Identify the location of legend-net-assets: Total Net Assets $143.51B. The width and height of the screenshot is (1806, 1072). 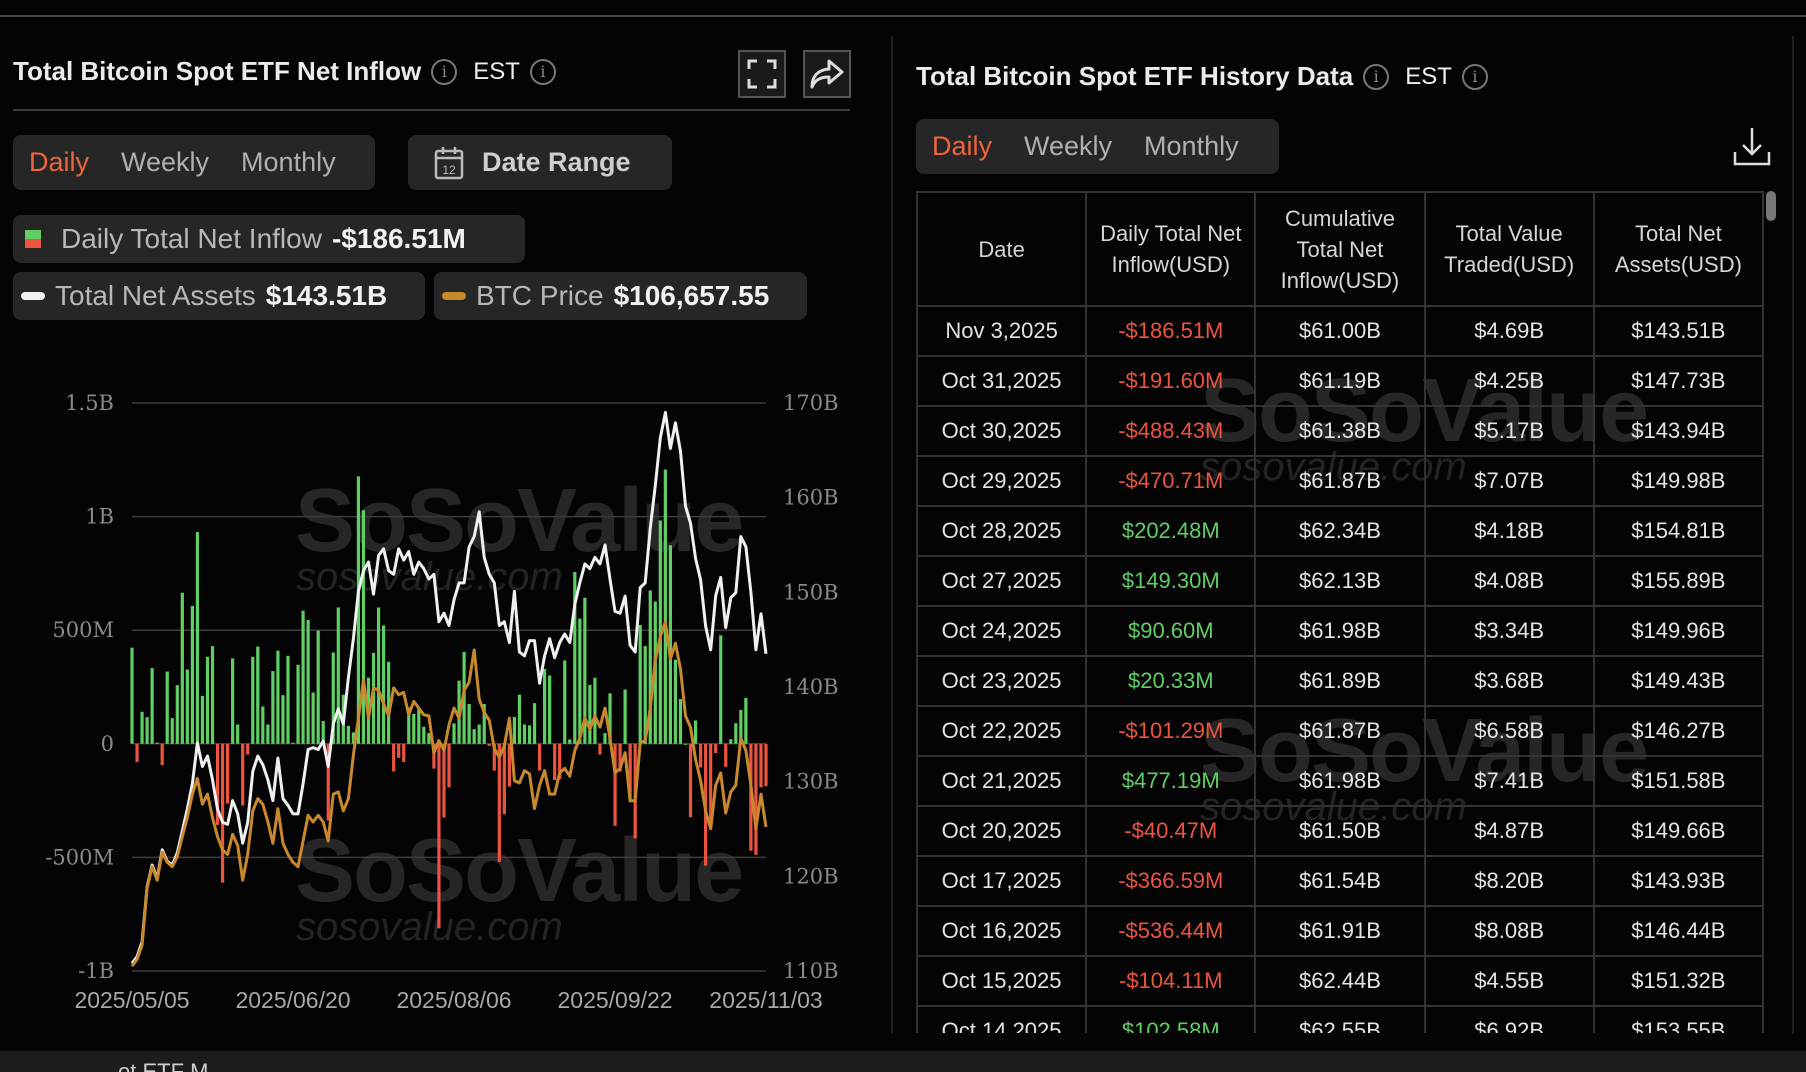
(219, 296).